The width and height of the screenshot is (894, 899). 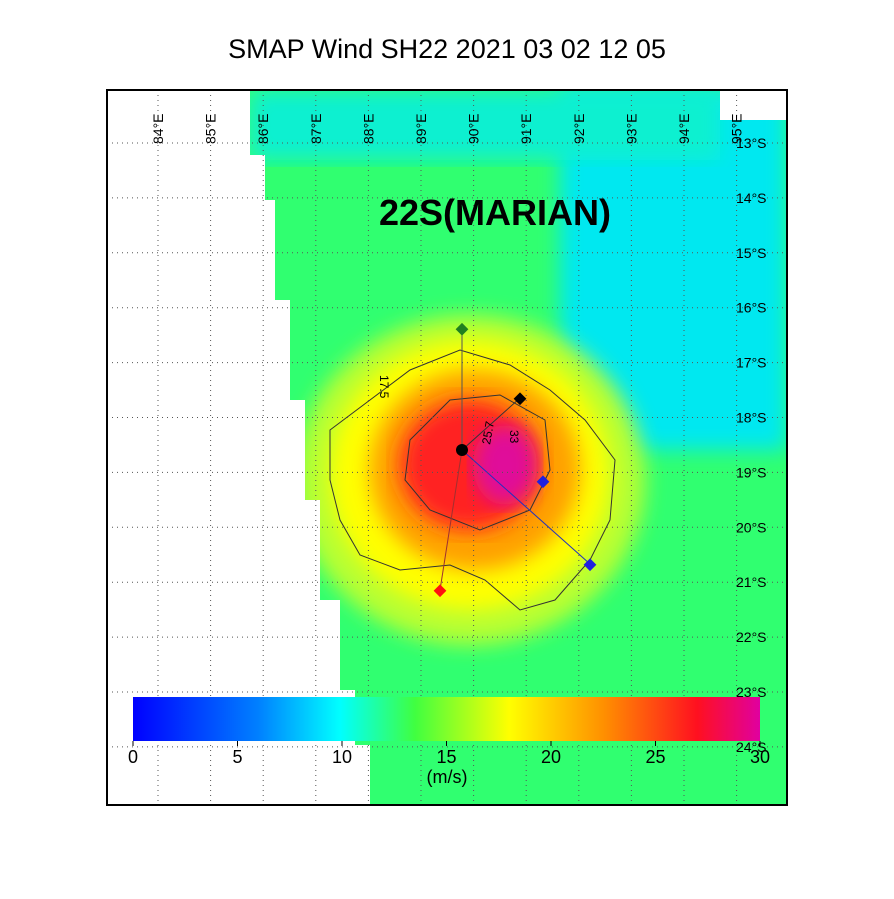 What do you see at coordinates (447, 49) in the screenshot?
I see `title: SMAP Wind SH22 2021 03 02 12 05` at bounding box center [447, 49].